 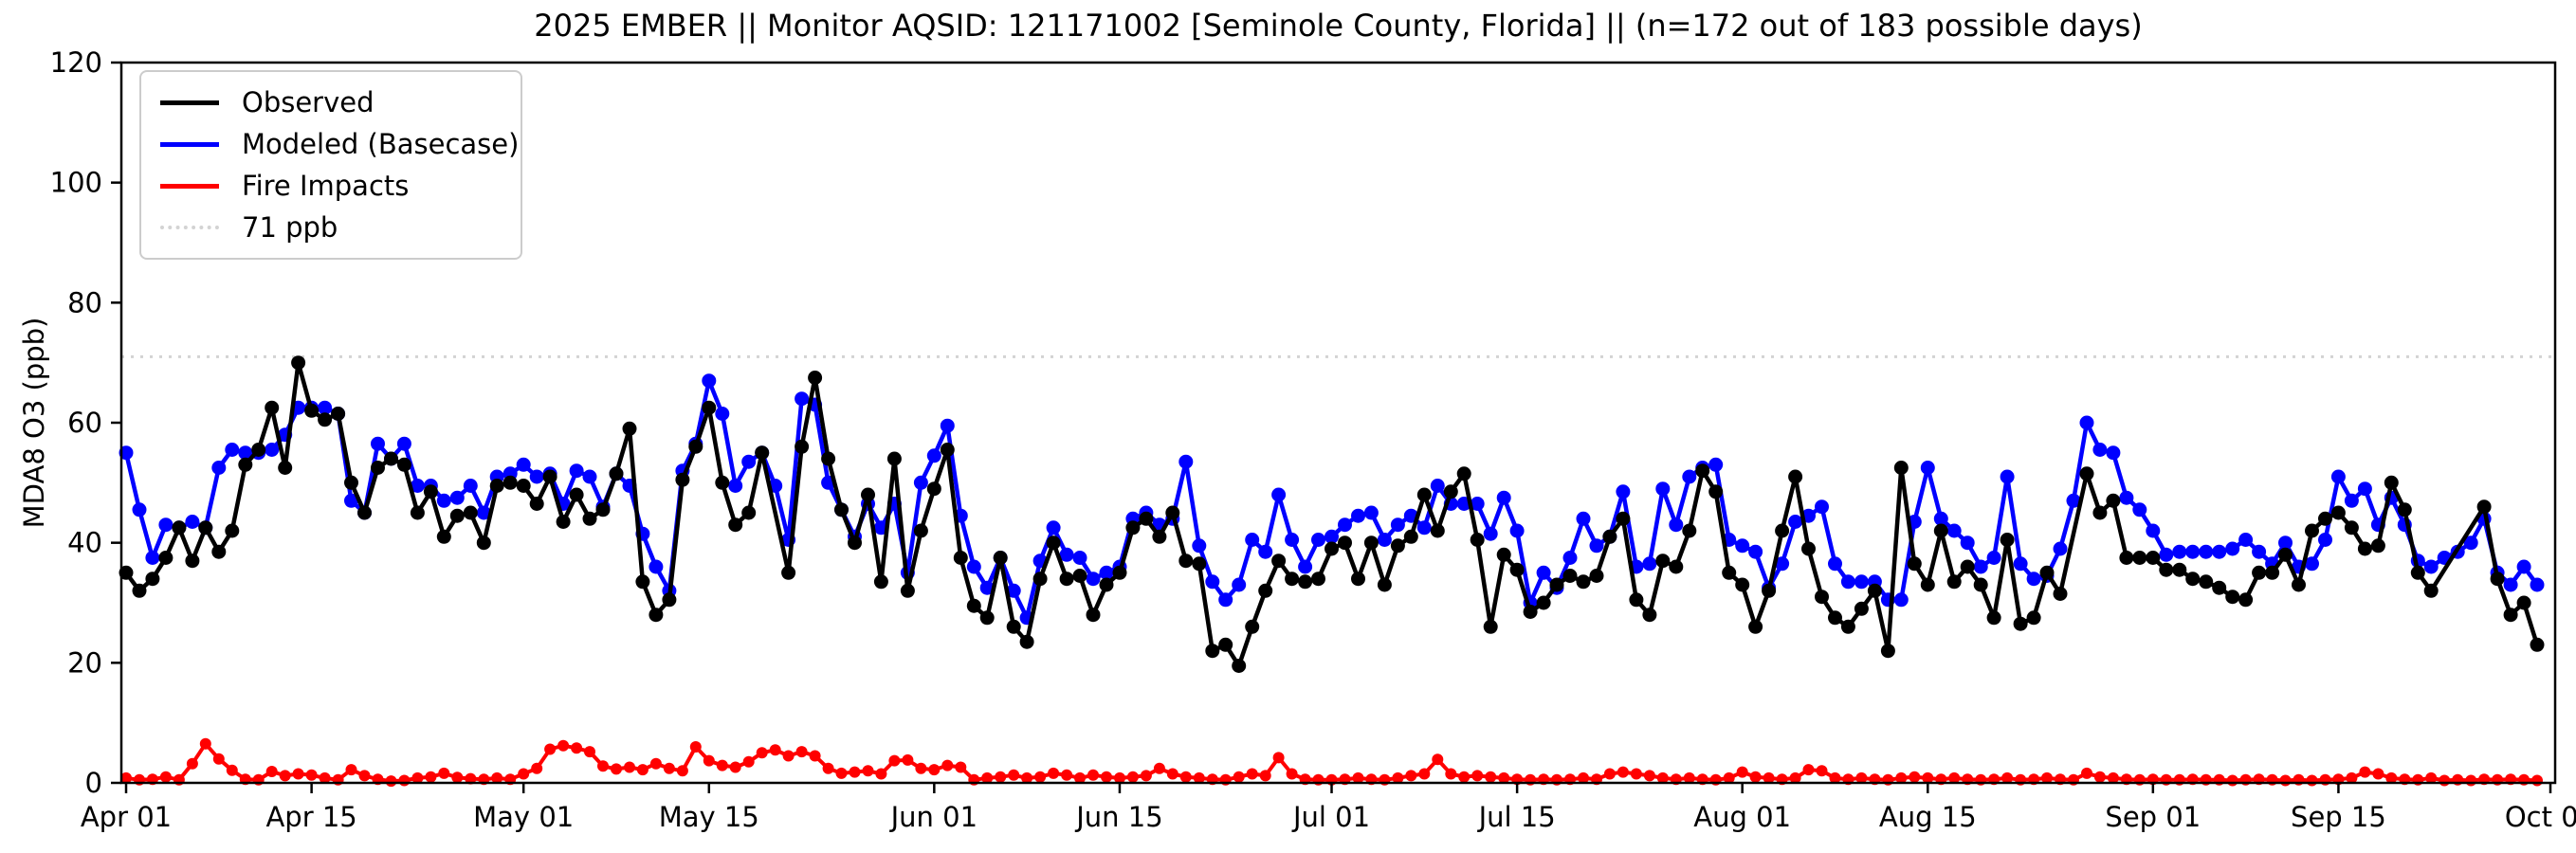 I want to click on fire-impacts-series, so click(x=1331, y=762).